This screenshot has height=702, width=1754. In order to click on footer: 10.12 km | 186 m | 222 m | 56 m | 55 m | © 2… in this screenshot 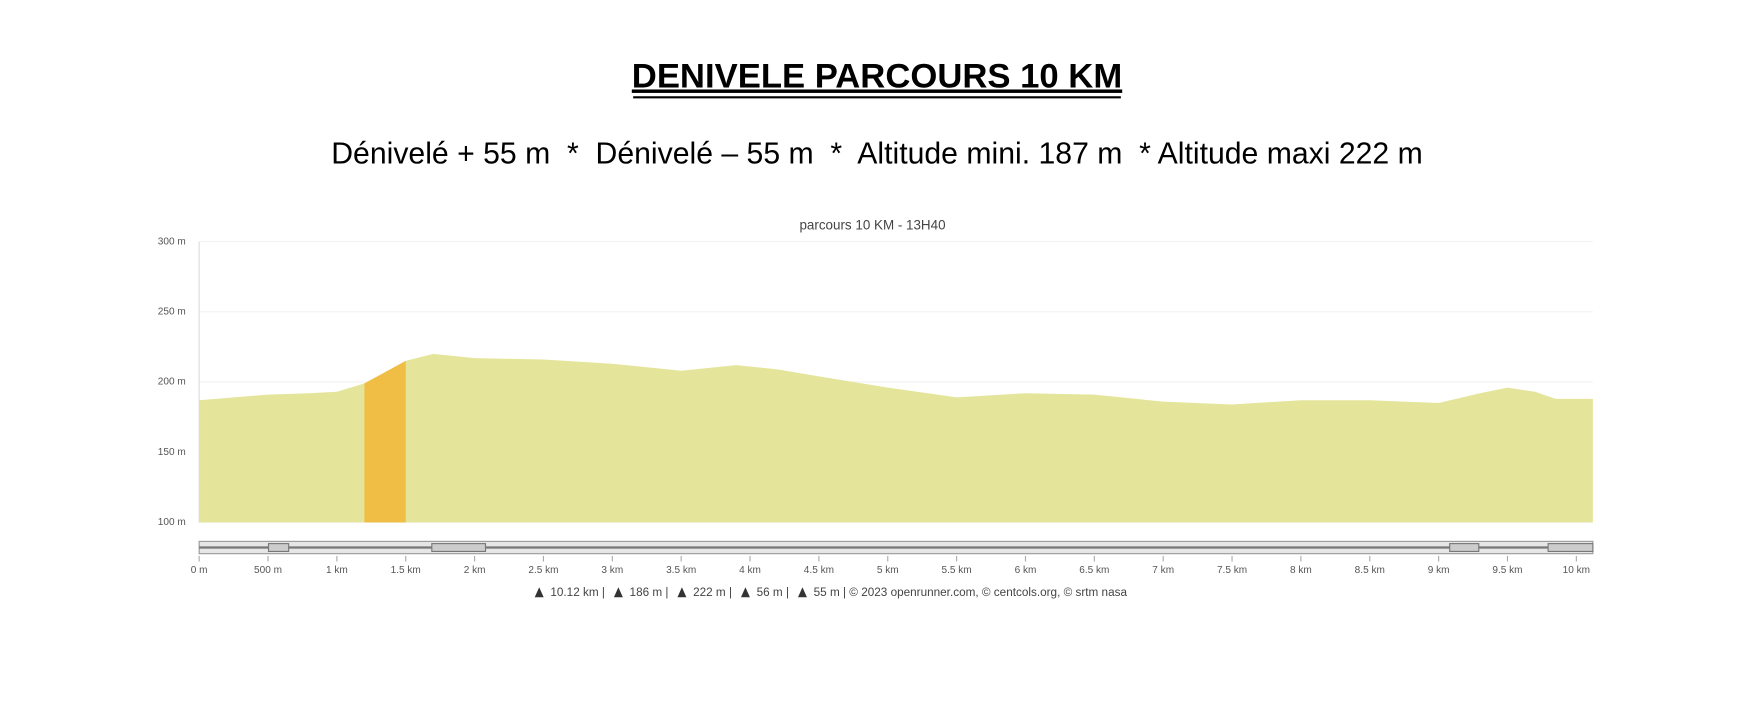, I will do `click(831, 592)`.